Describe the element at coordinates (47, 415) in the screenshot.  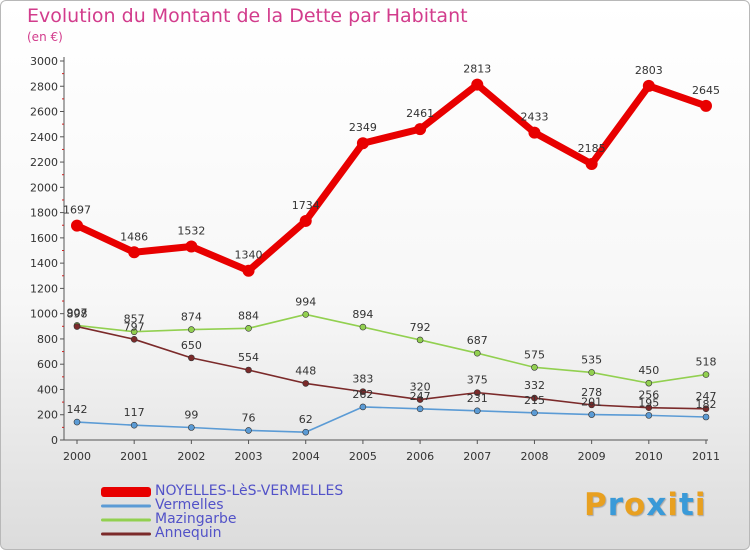
I see `y-tick-label: 200` at that location.